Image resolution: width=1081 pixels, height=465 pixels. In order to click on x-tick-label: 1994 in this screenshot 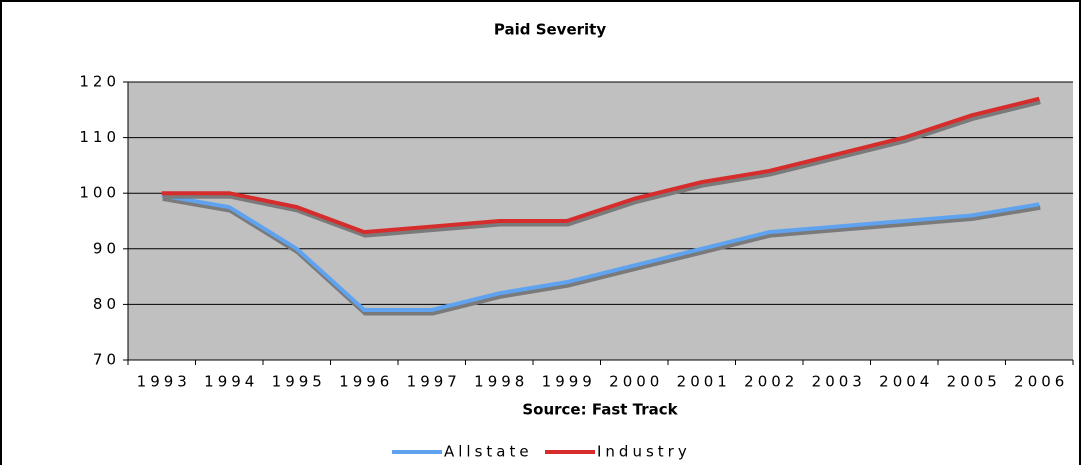, I will do `click(231, 382)`.